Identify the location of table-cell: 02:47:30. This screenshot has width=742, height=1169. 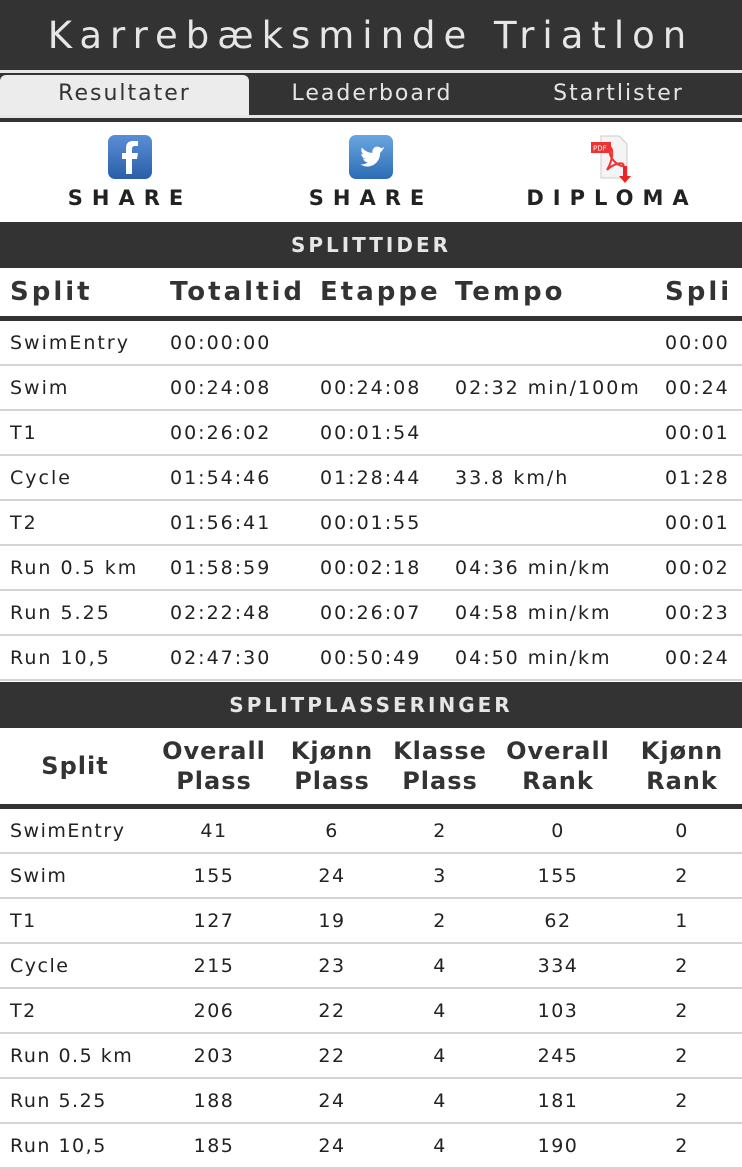
(235, 658).